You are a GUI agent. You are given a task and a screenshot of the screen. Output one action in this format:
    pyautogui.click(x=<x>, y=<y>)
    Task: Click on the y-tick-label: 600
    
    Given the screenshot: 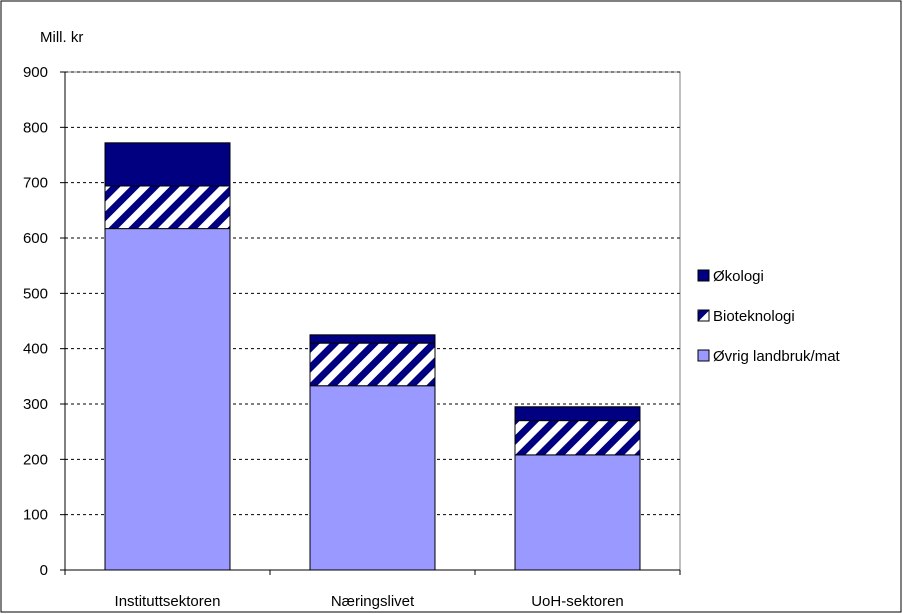 What is the action you would take?
    pyautogui.click(x=35, y=238)
    